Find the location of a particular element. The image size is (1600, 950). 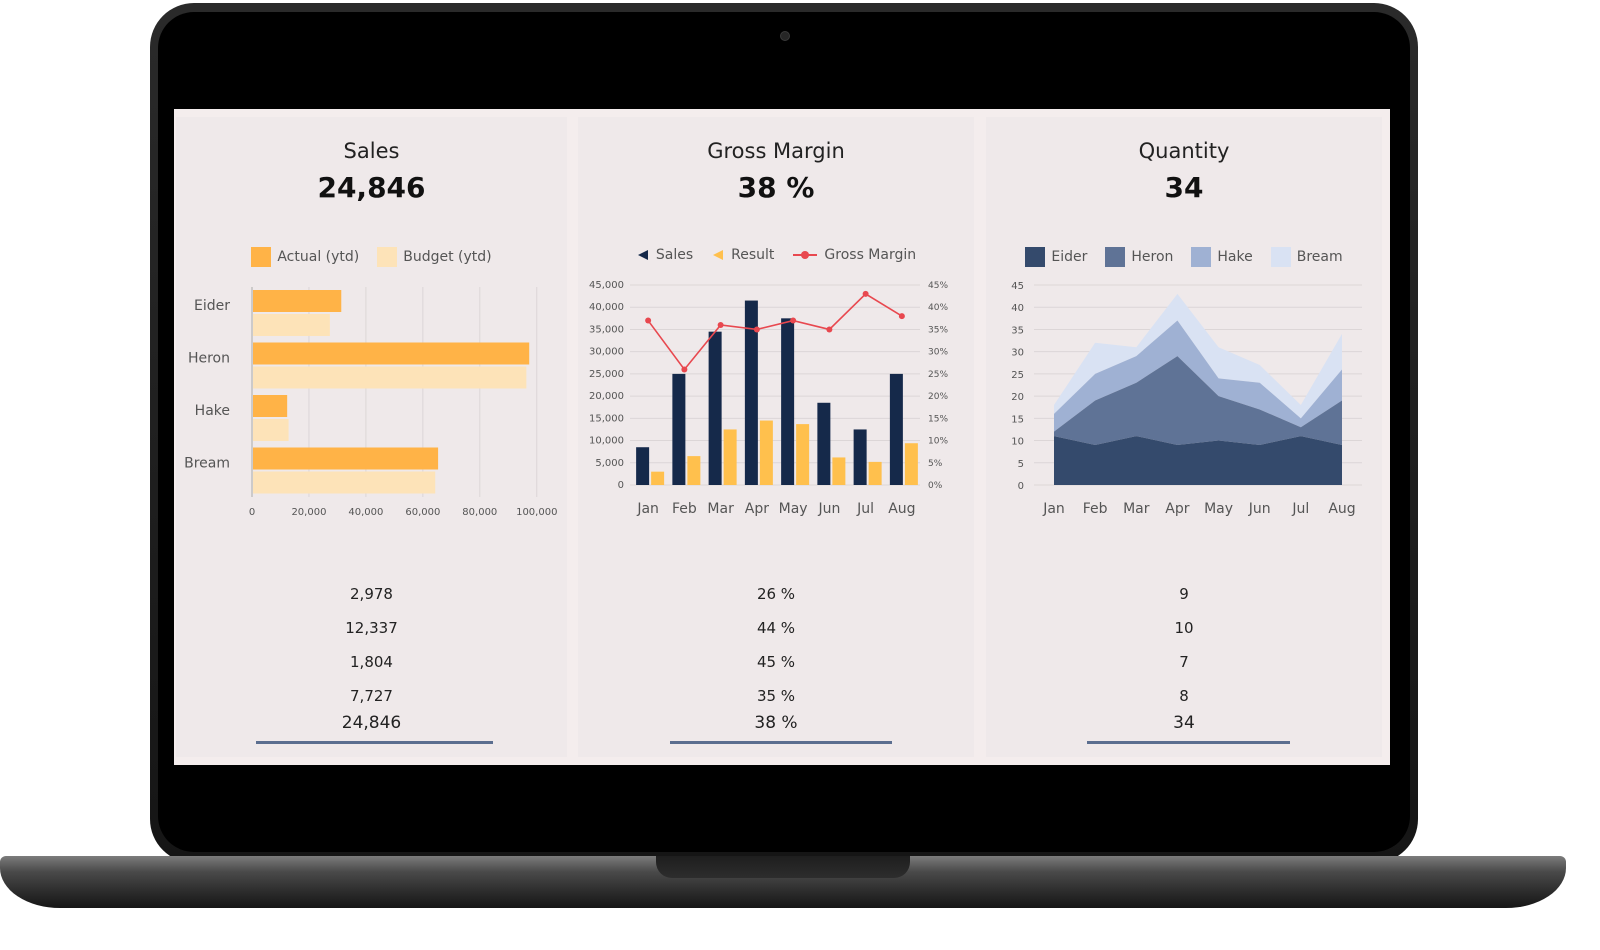

y-tick-label: 40 is located at coordinates (1017, 308).